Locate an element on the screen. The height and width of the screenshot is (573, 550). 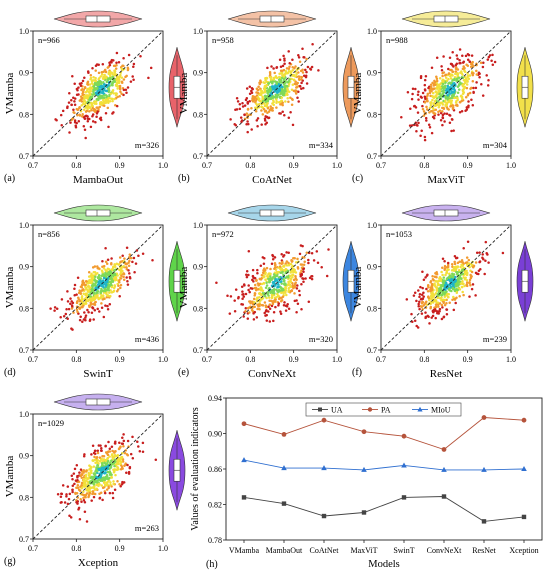
panel-label: (e) is located at coordinates (183, 372).